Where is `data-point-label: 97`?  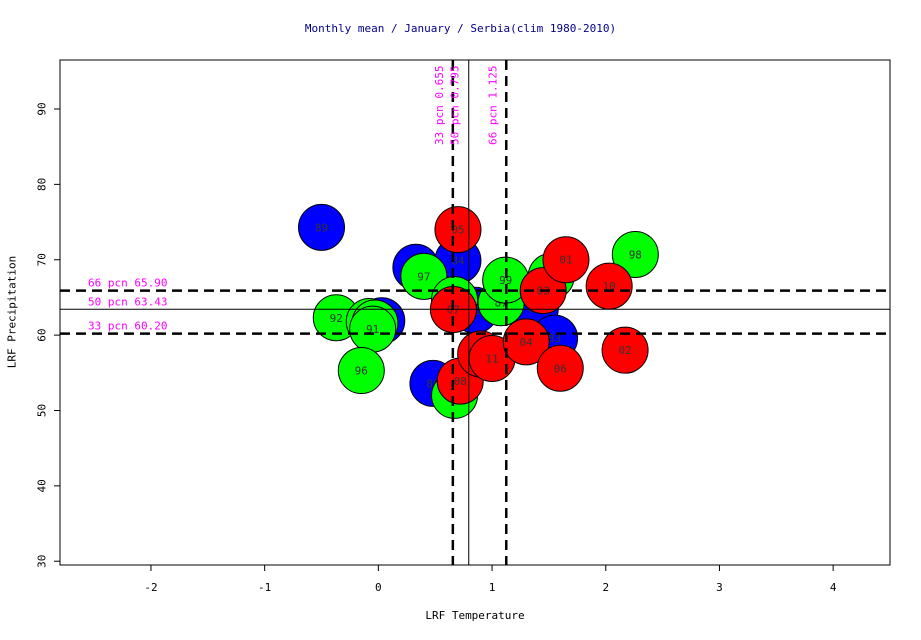
data-point-label: 97 is located at coordinates (423, 276).